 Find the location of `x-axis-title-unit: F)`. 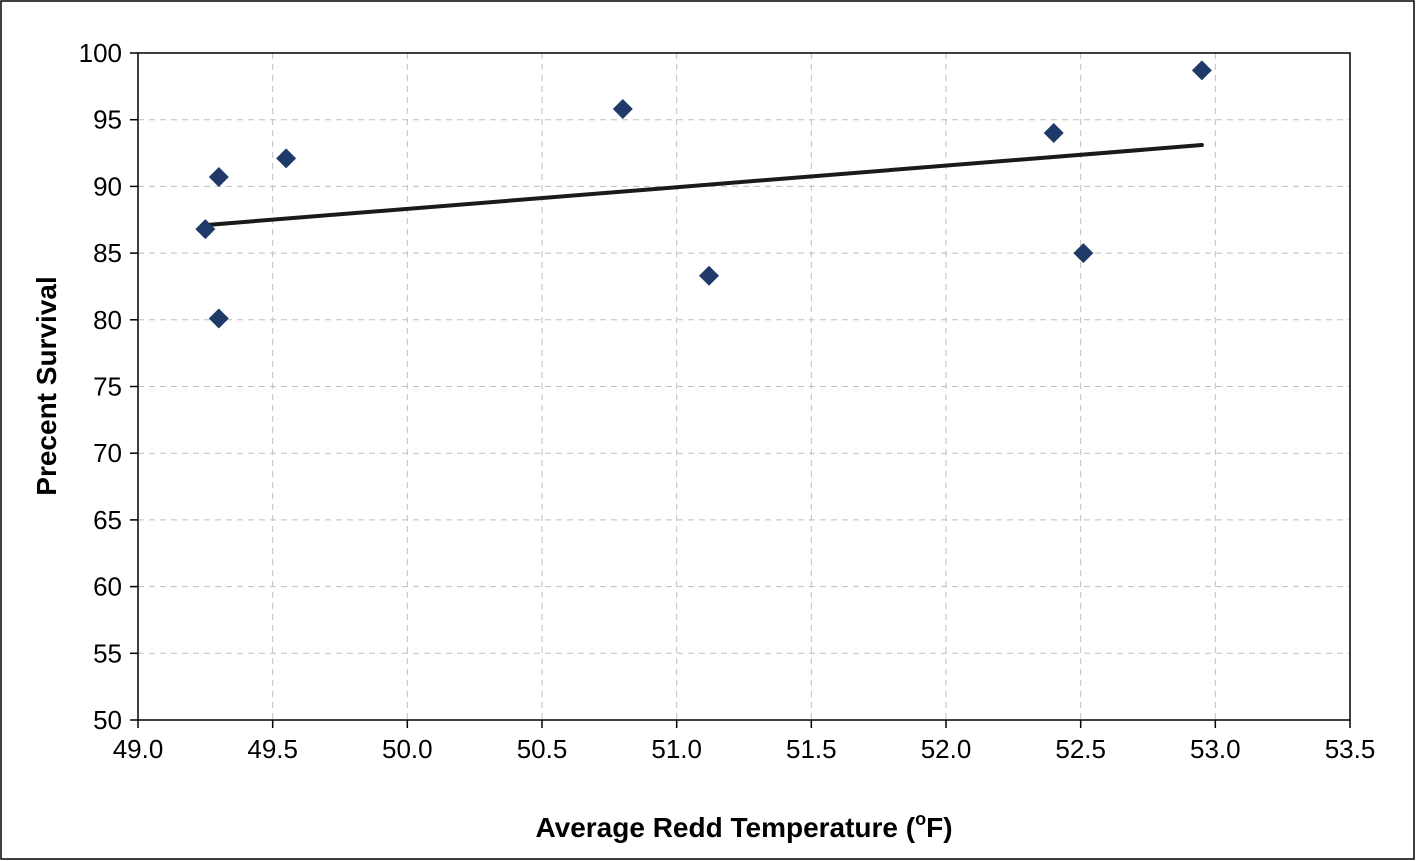

x-axis-title-unit: F) is located at coordinates (939, 827).